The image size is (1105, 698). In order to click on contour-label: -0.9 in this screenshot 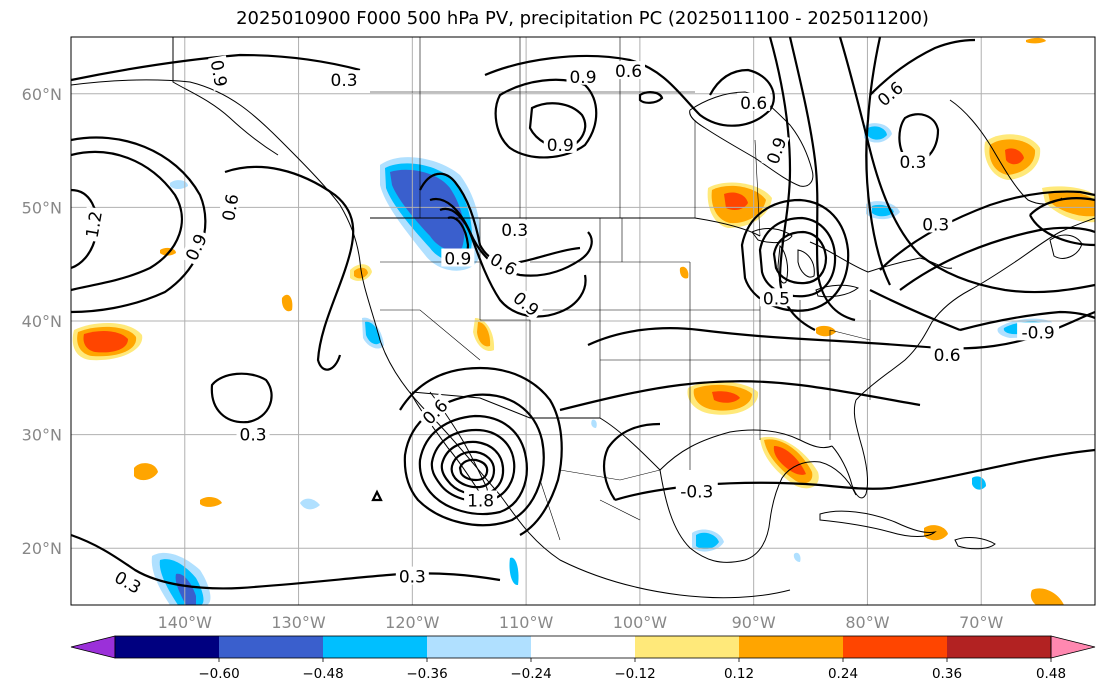, I will do `click(1038, 332)`.